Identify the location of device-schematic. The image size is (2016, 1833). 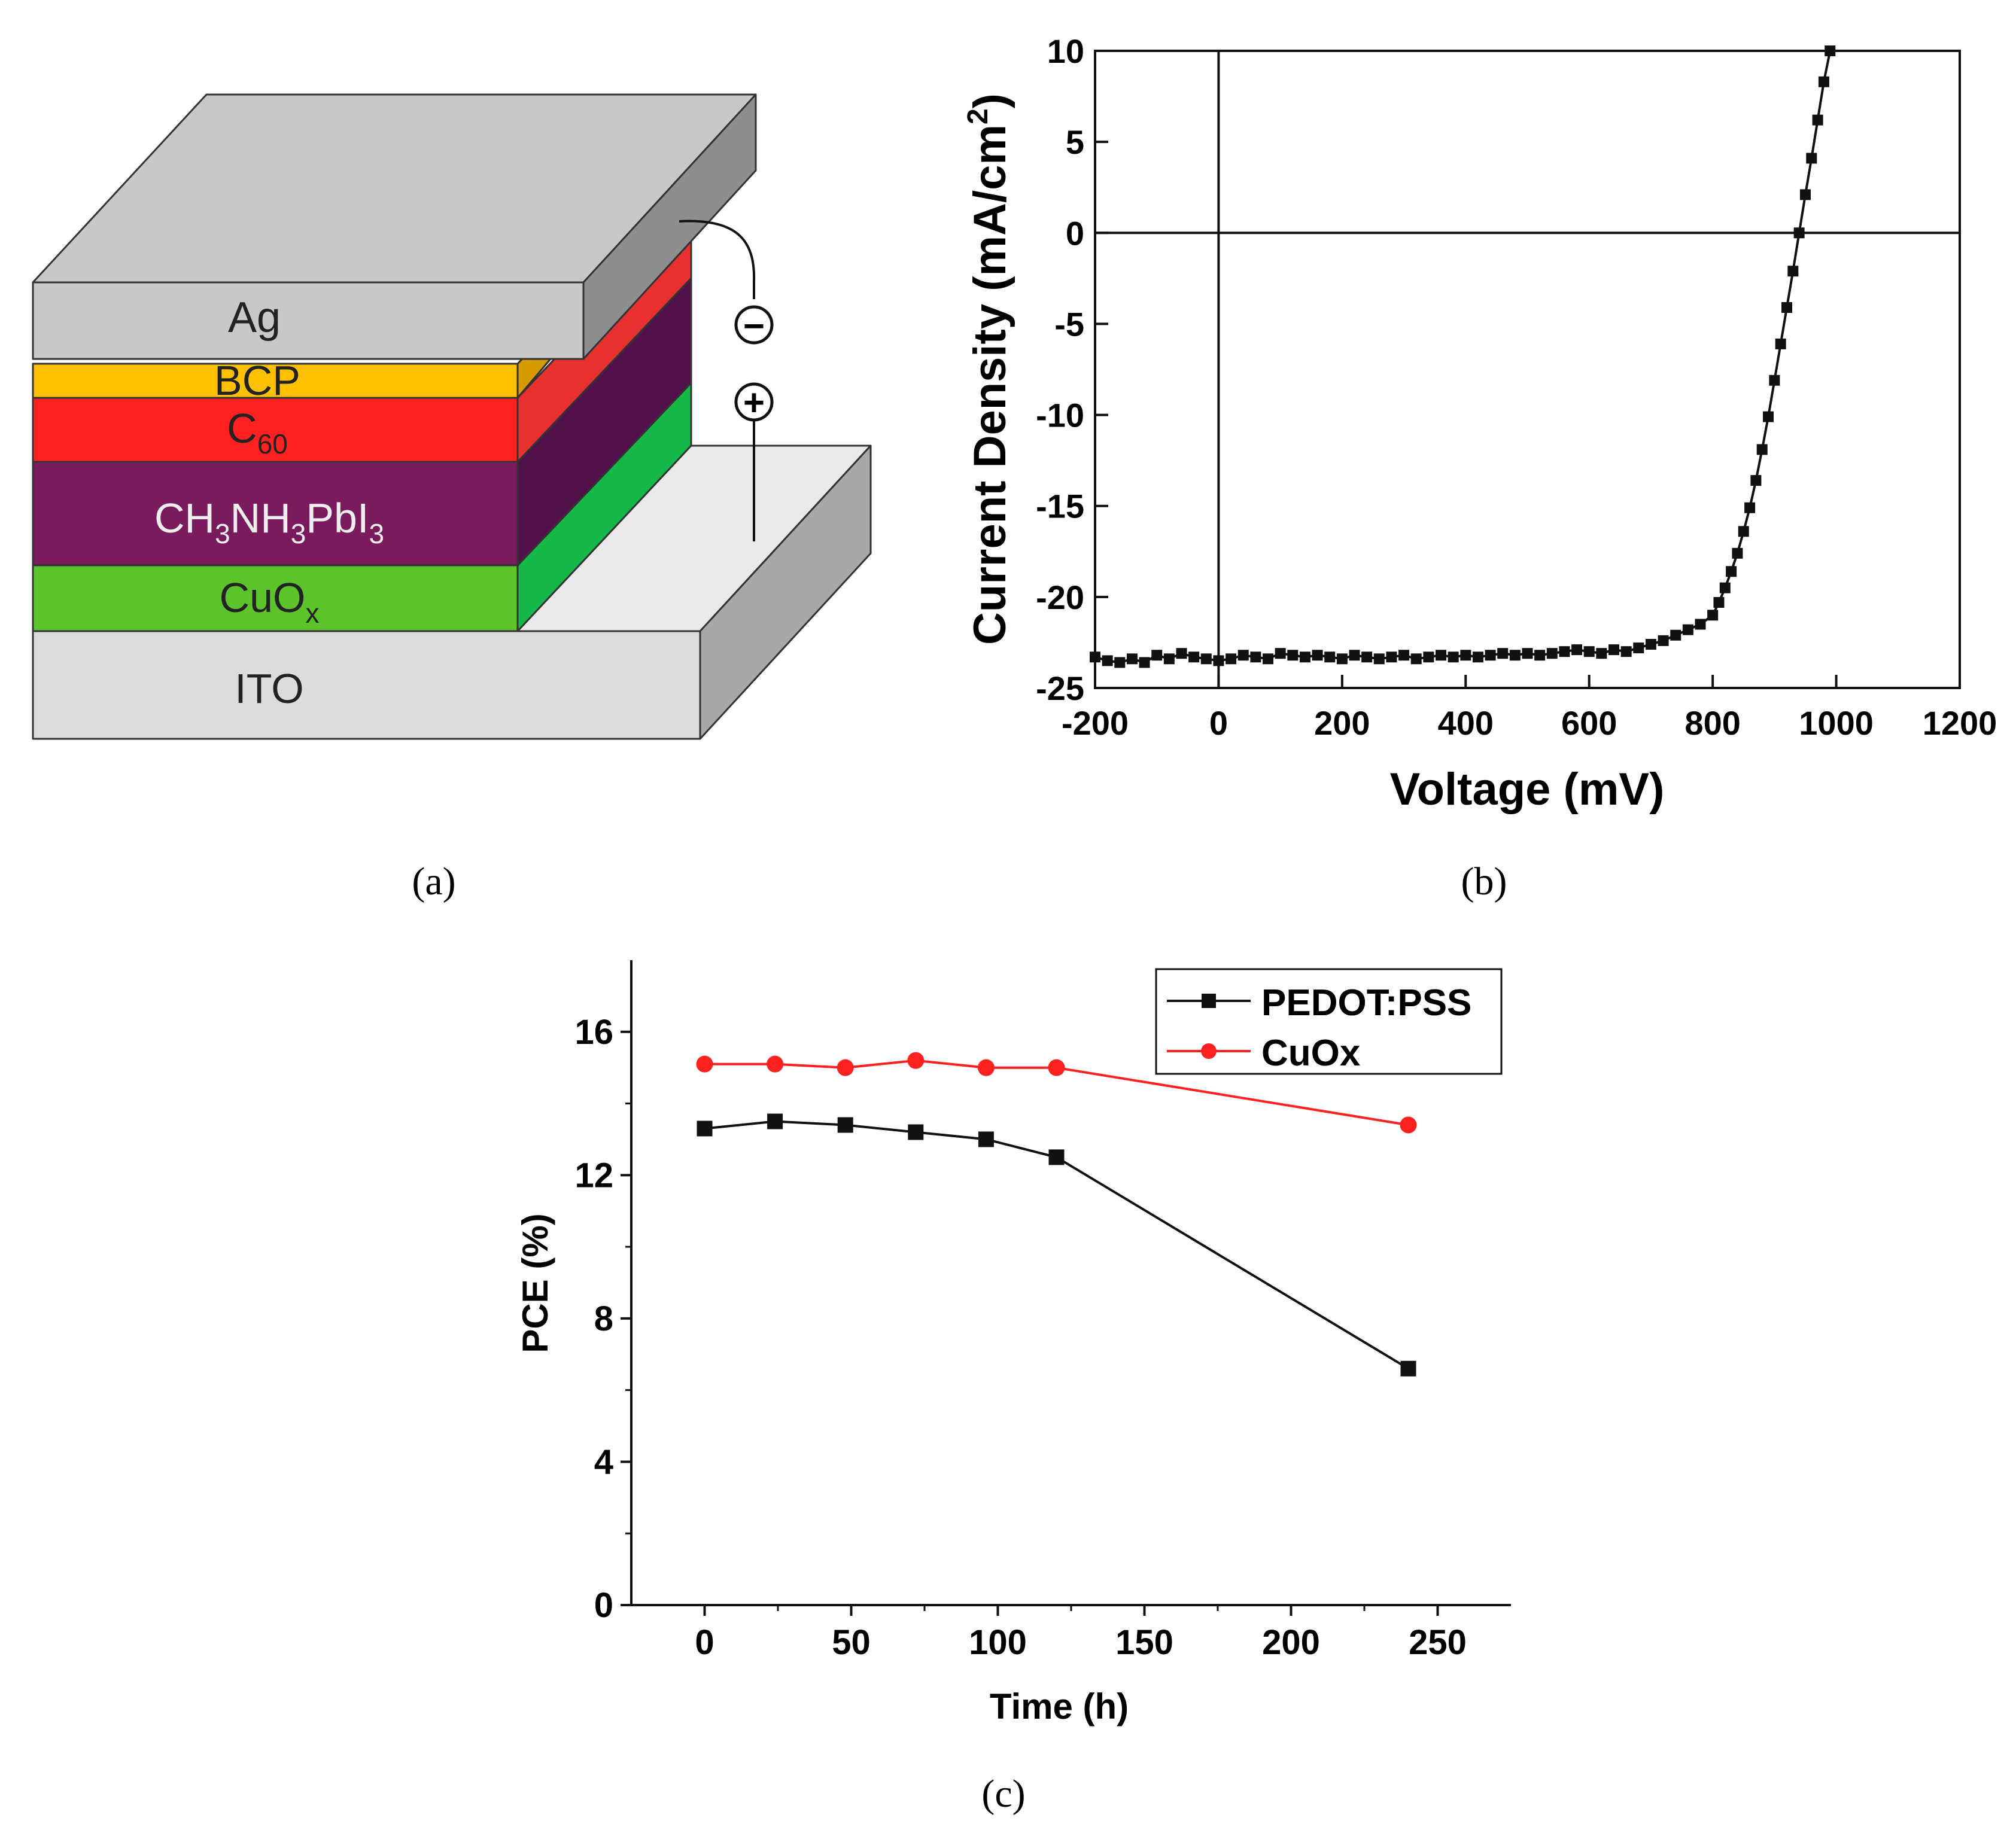
(452, 416).